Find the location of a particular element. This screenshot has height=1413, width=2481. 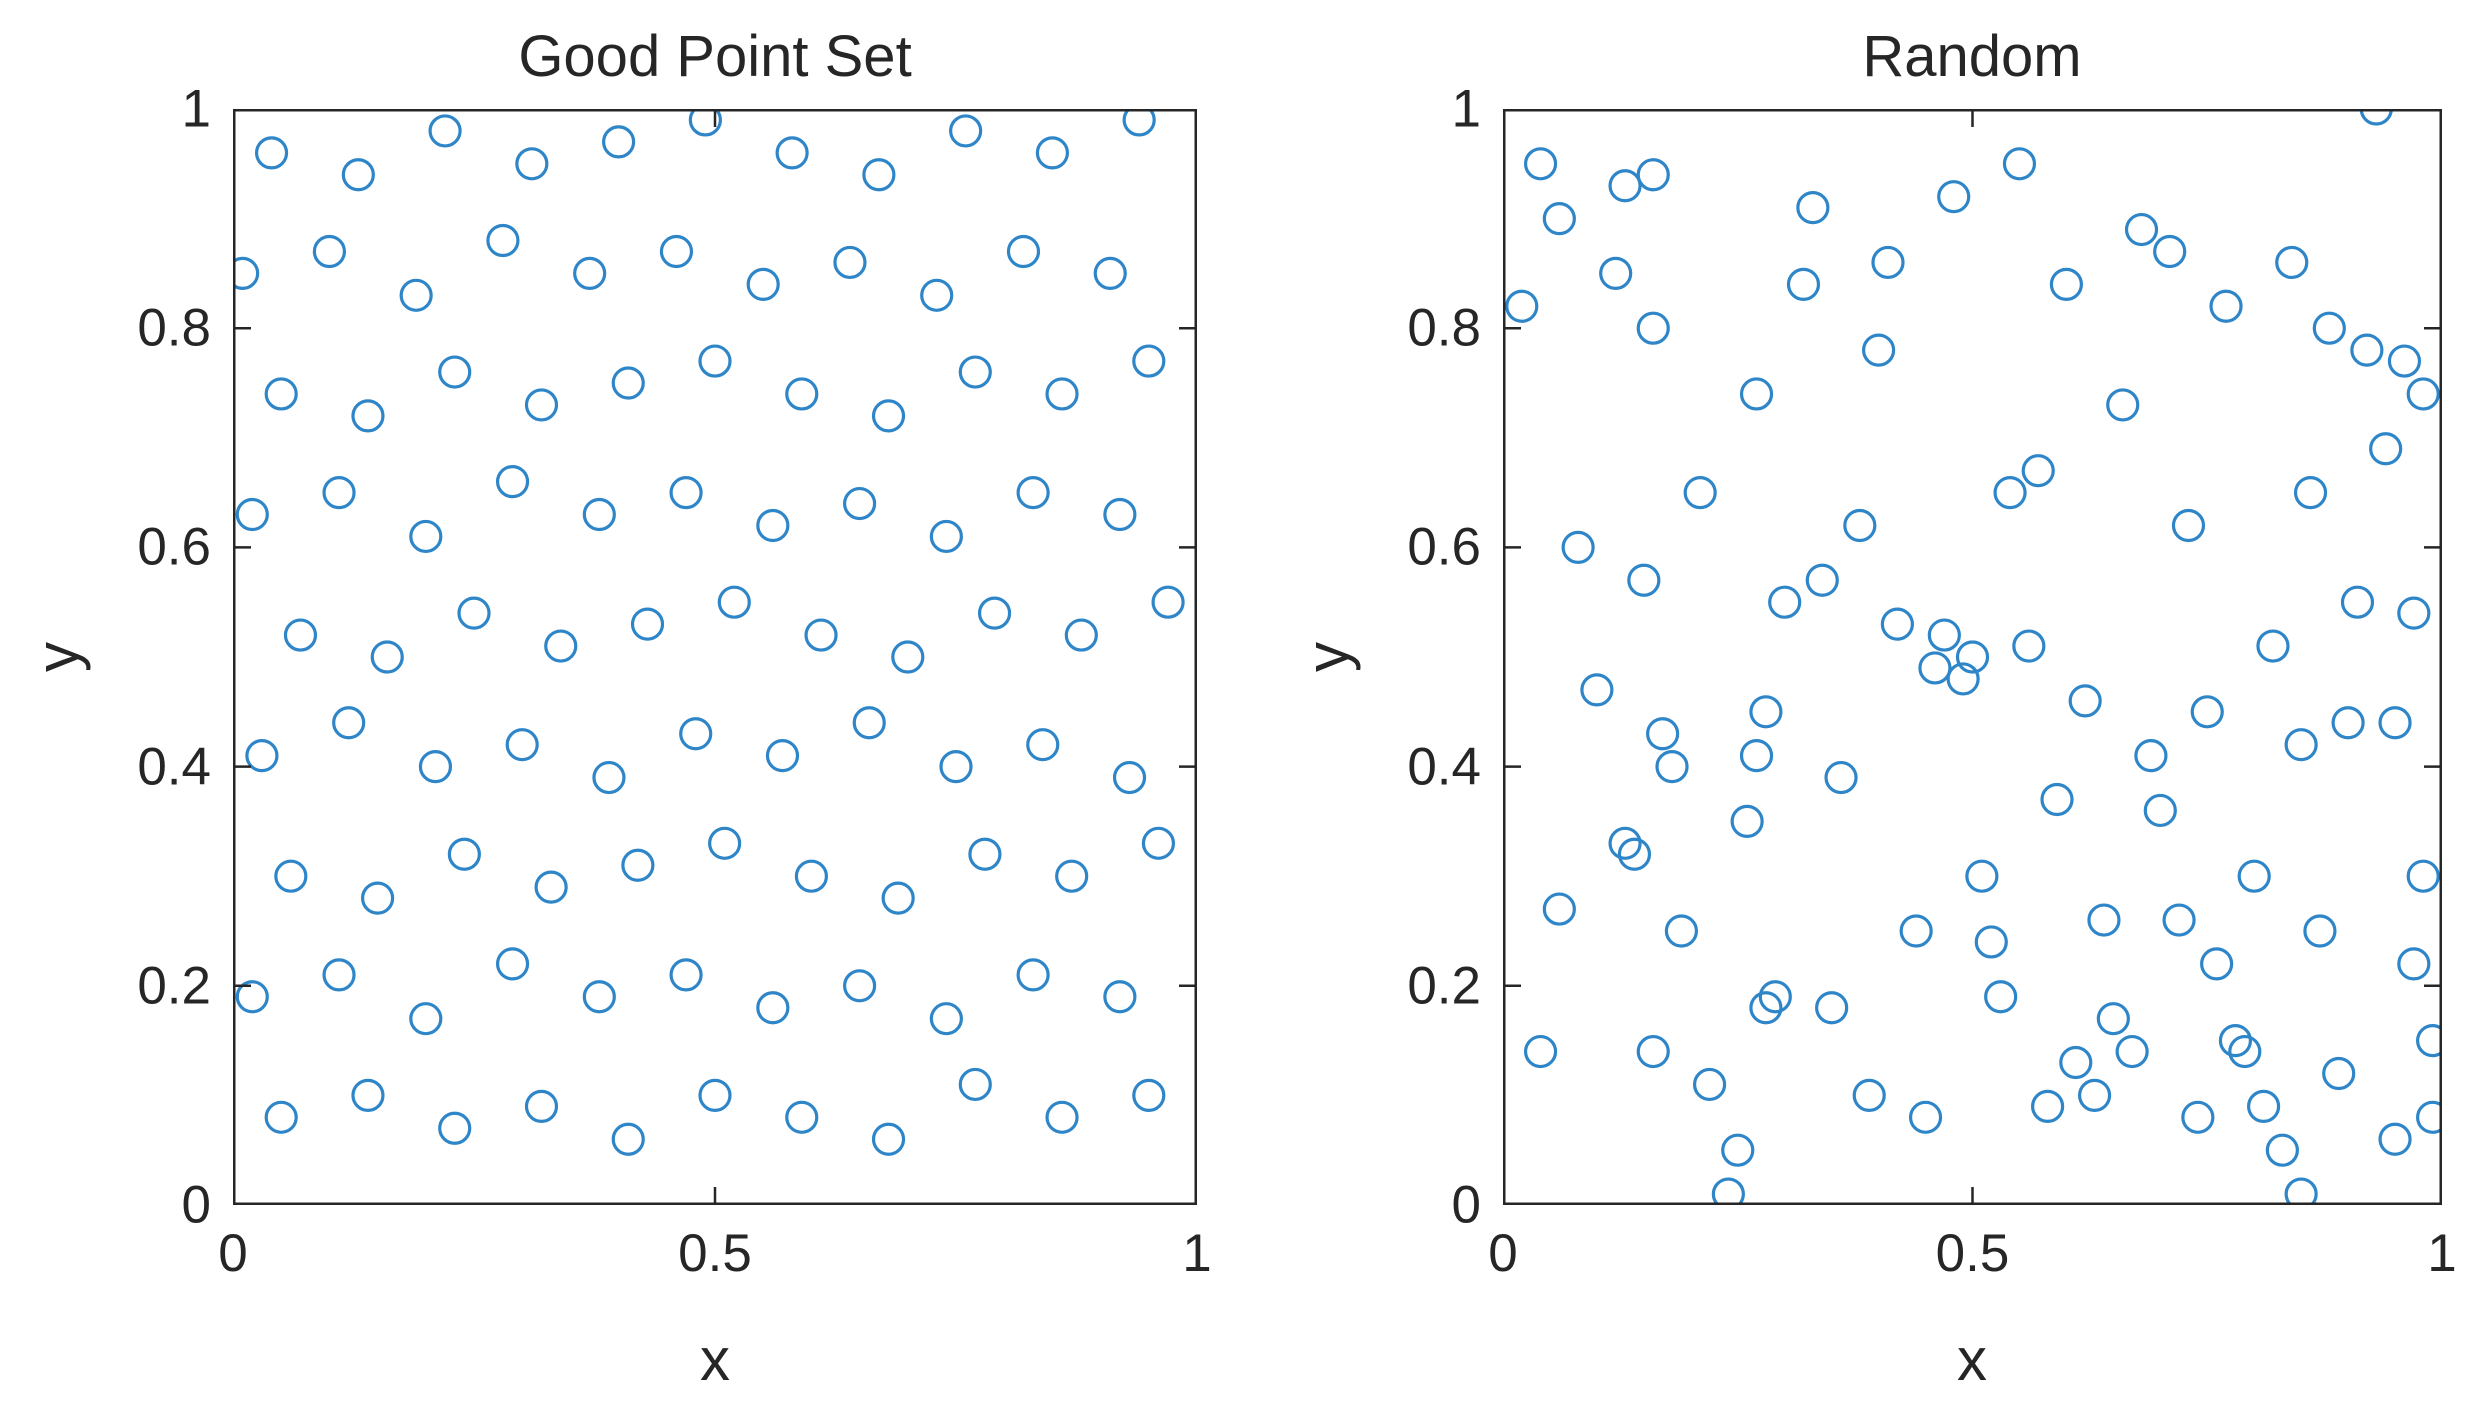

plot2-y-axis-label: y is located at coordinates (1327, 657).